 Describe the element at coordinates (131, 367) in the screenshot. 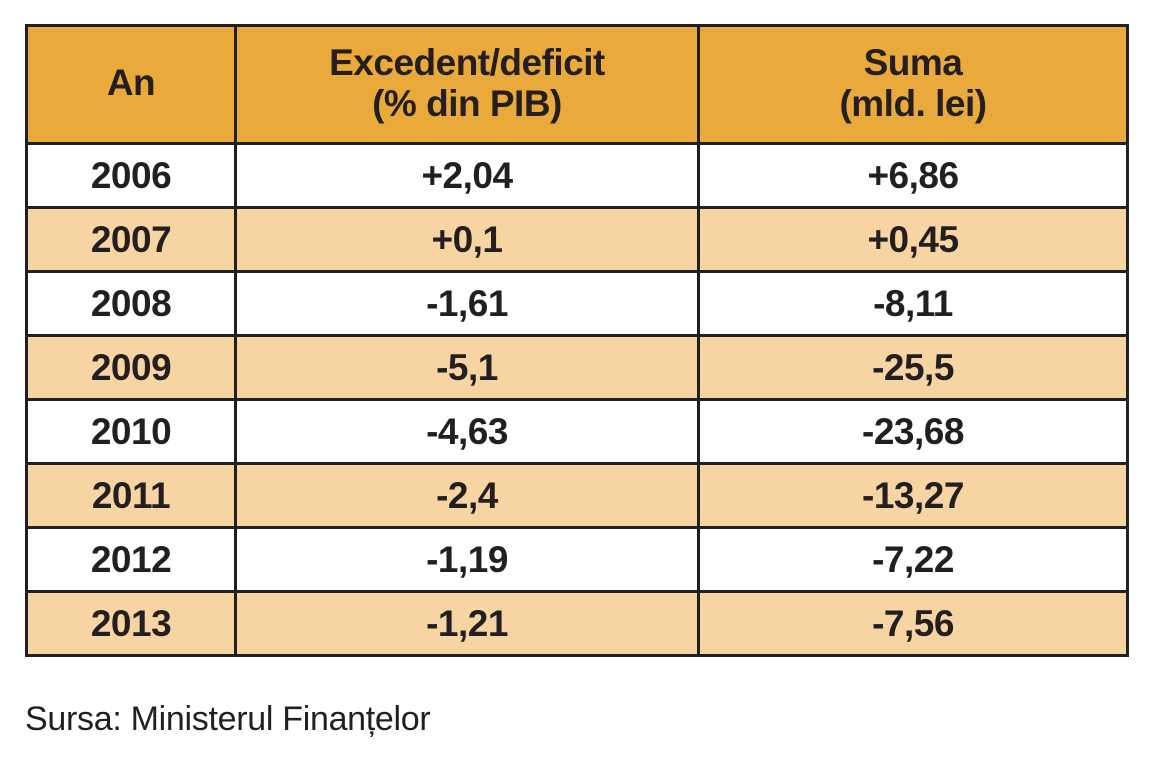

I see `cell-year: 2009` at that location.